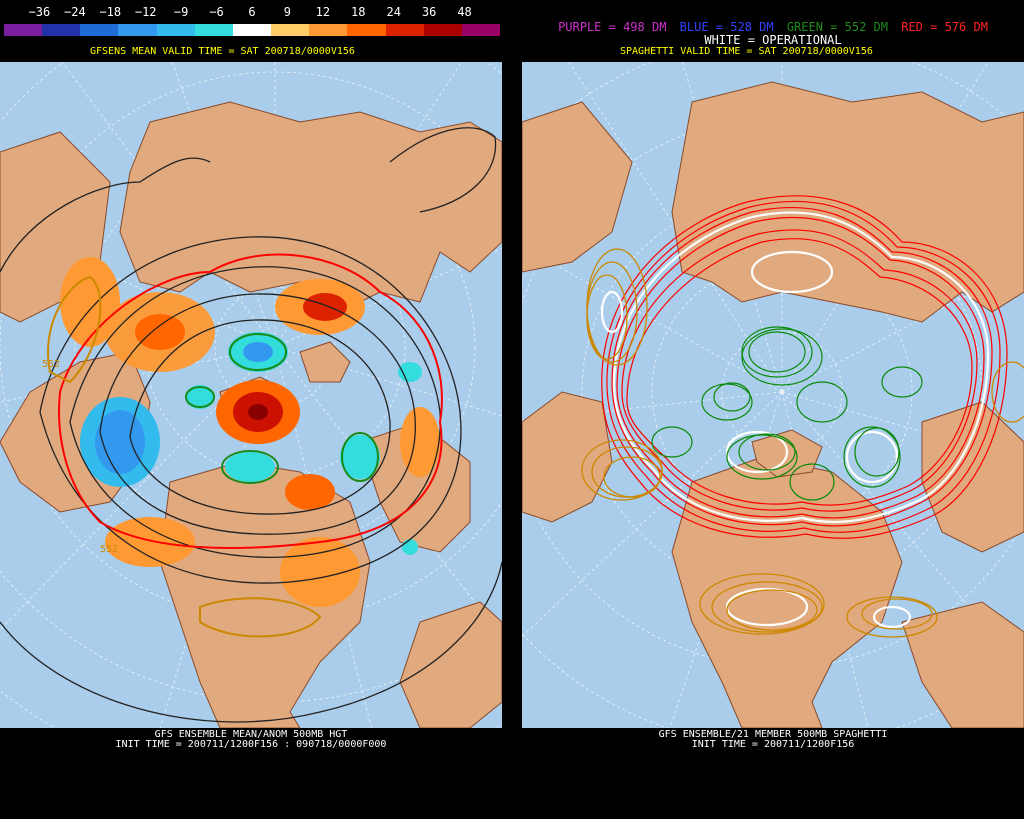 The width and height of the screenshot is (1024, 819). What do you see at coordinates (429, 12) in the screenshot?
I see `colorbar-label: 36` at bounding box center [429, 12].